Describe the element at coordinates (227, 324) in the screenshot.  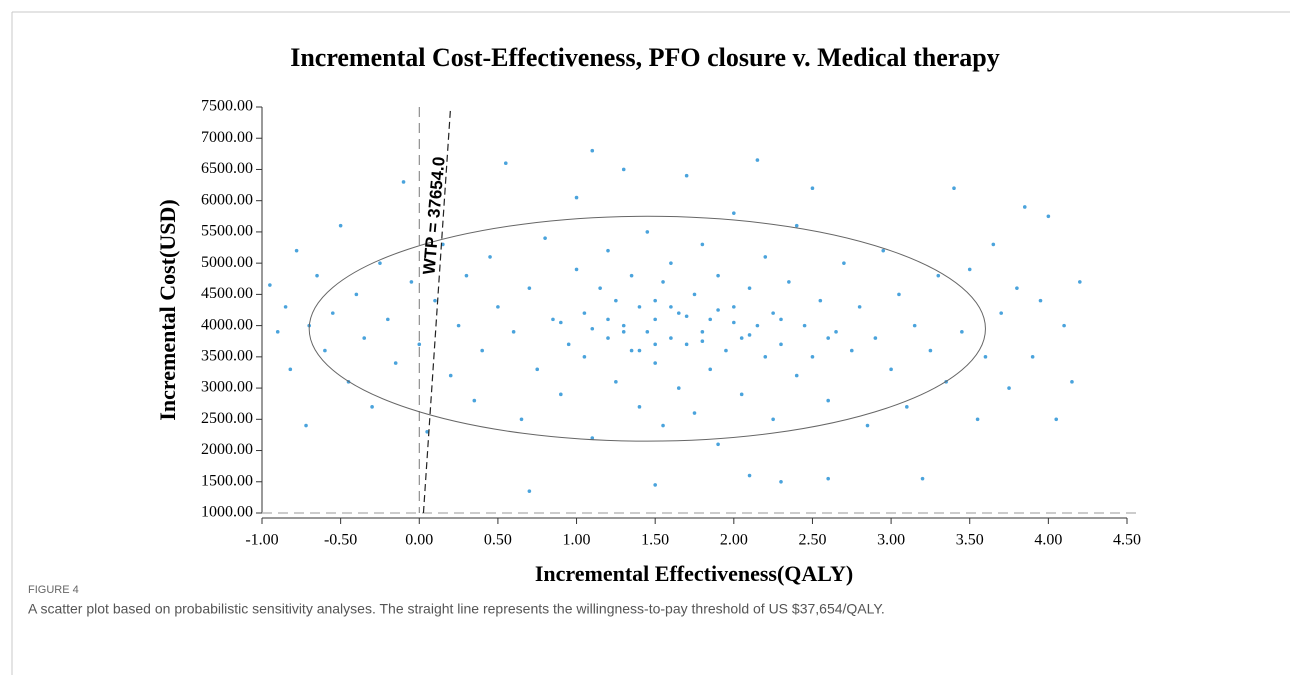
I see `y-tick-label: 4000.00` at that location.